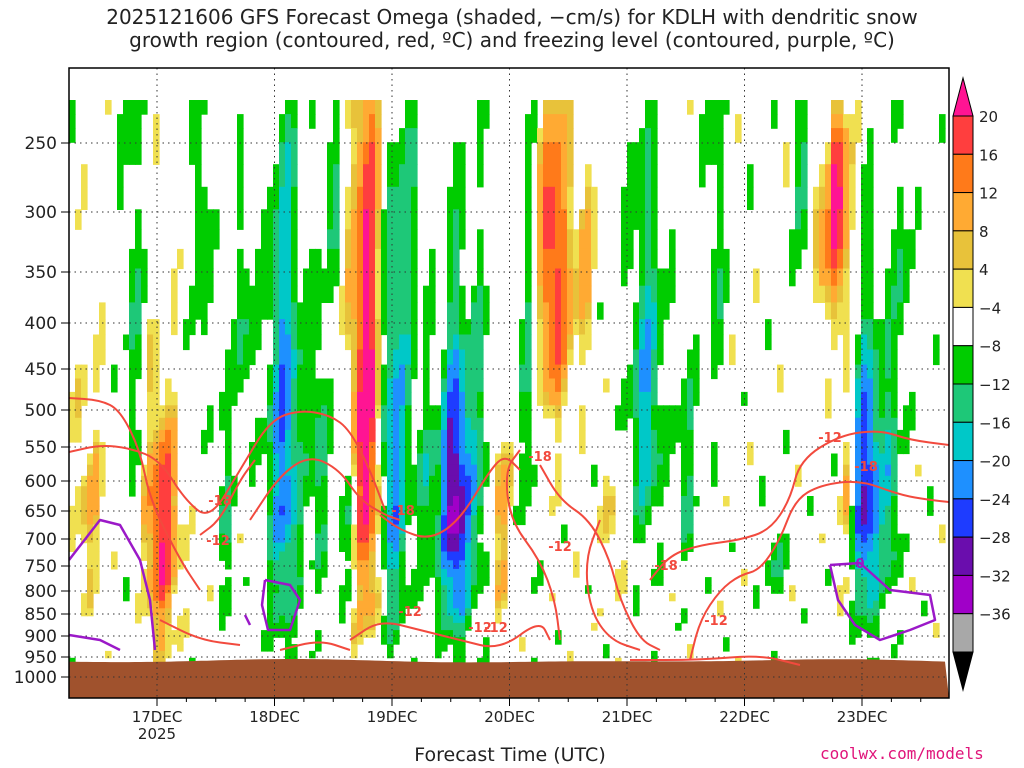 The width and height of the screenshot is (1024, 768). What do you see at coordinates (984, 232) in the screenshot?
I see `colorbar-label: 8` at bounding box center [984, 232].